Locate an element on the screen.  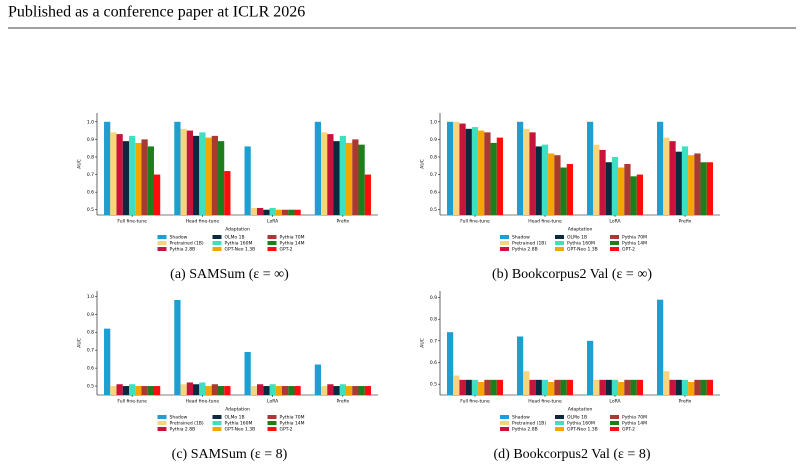
legend-label: Pythia 70M is located at coordinates (634, 238).